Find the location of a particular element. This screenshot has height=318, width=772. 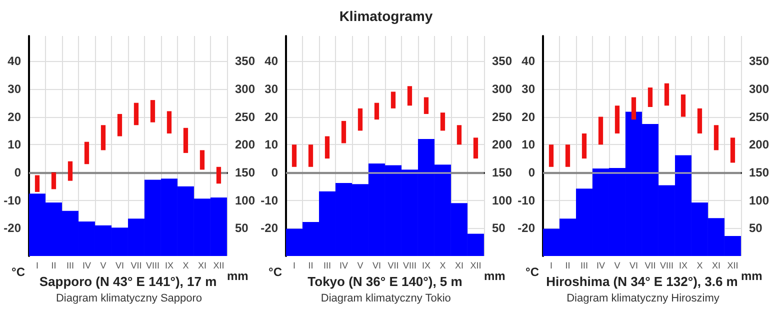

text: Diagram klimatyczny Hiroszimy is located at coordinates (643, 298).